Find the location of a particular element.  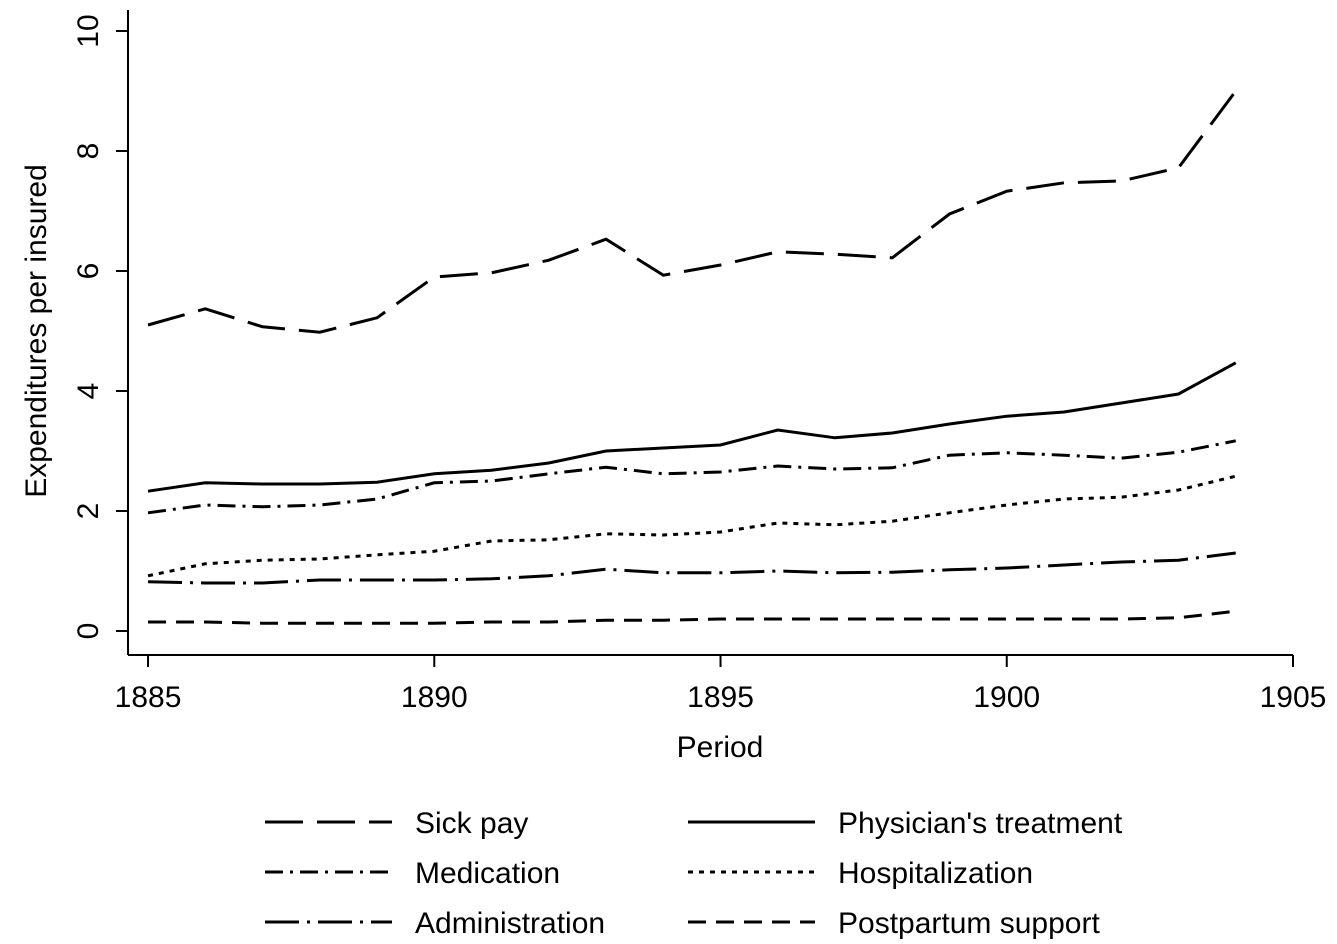

y-axis-label: Expenditures per insured is located at coordinates (36, 331).